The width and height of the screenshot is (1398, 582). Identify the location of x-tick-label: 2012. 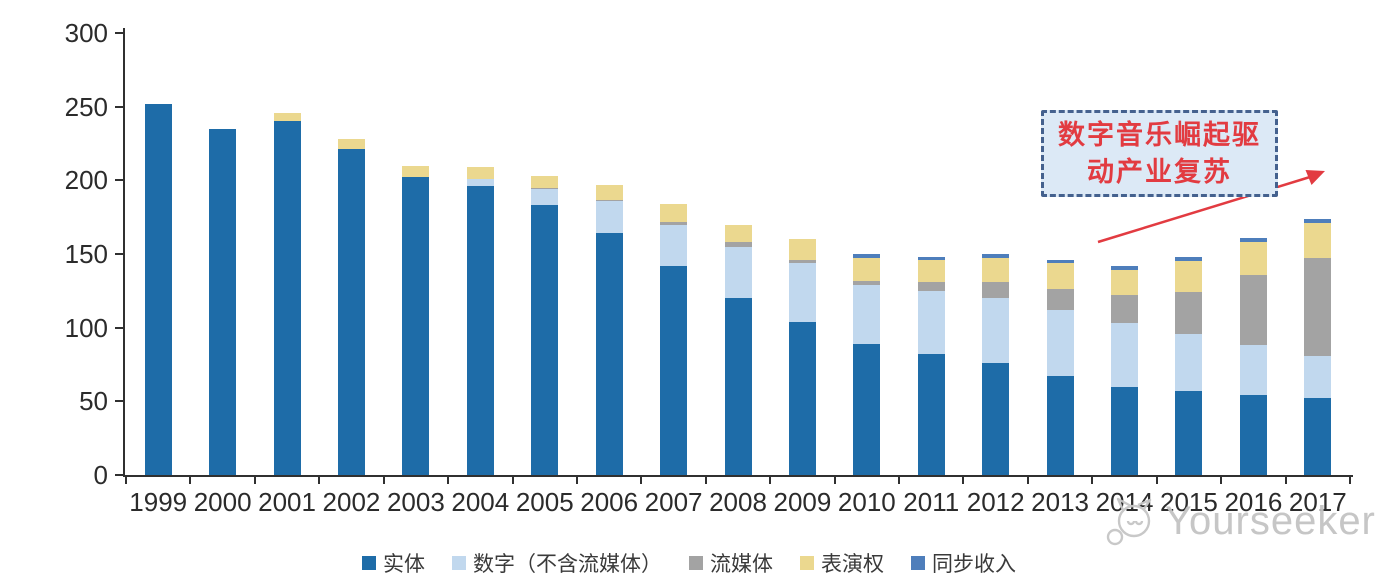
(995, 502).